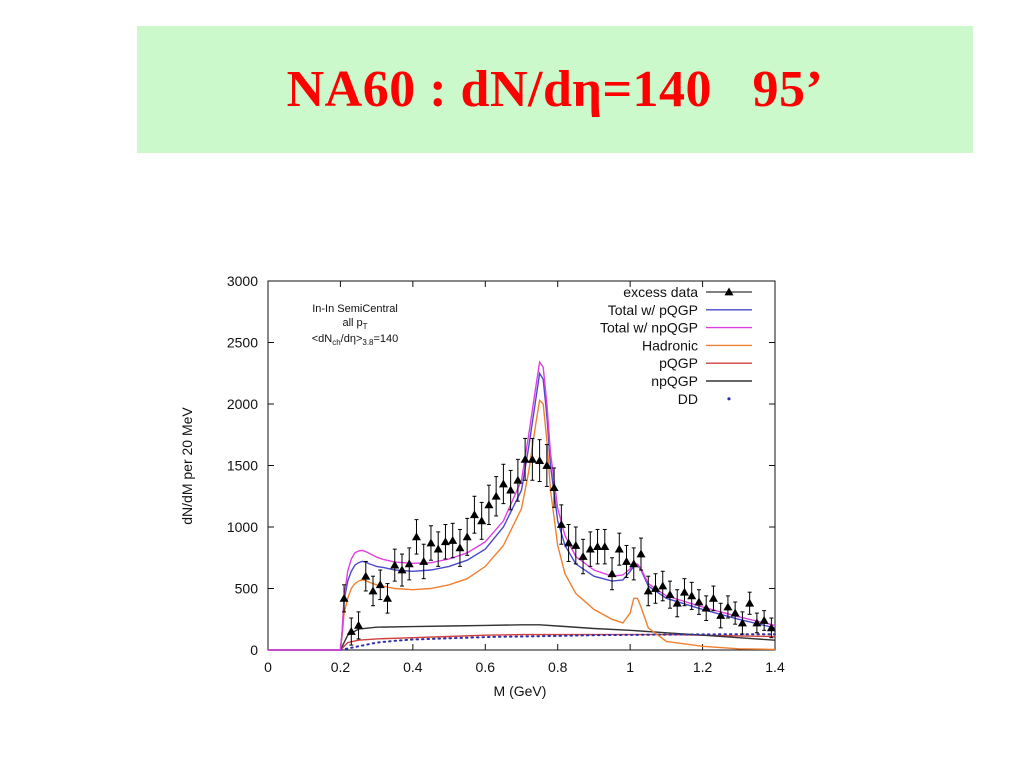  I want to click on y-tick-label: 500, so click(247, 589).